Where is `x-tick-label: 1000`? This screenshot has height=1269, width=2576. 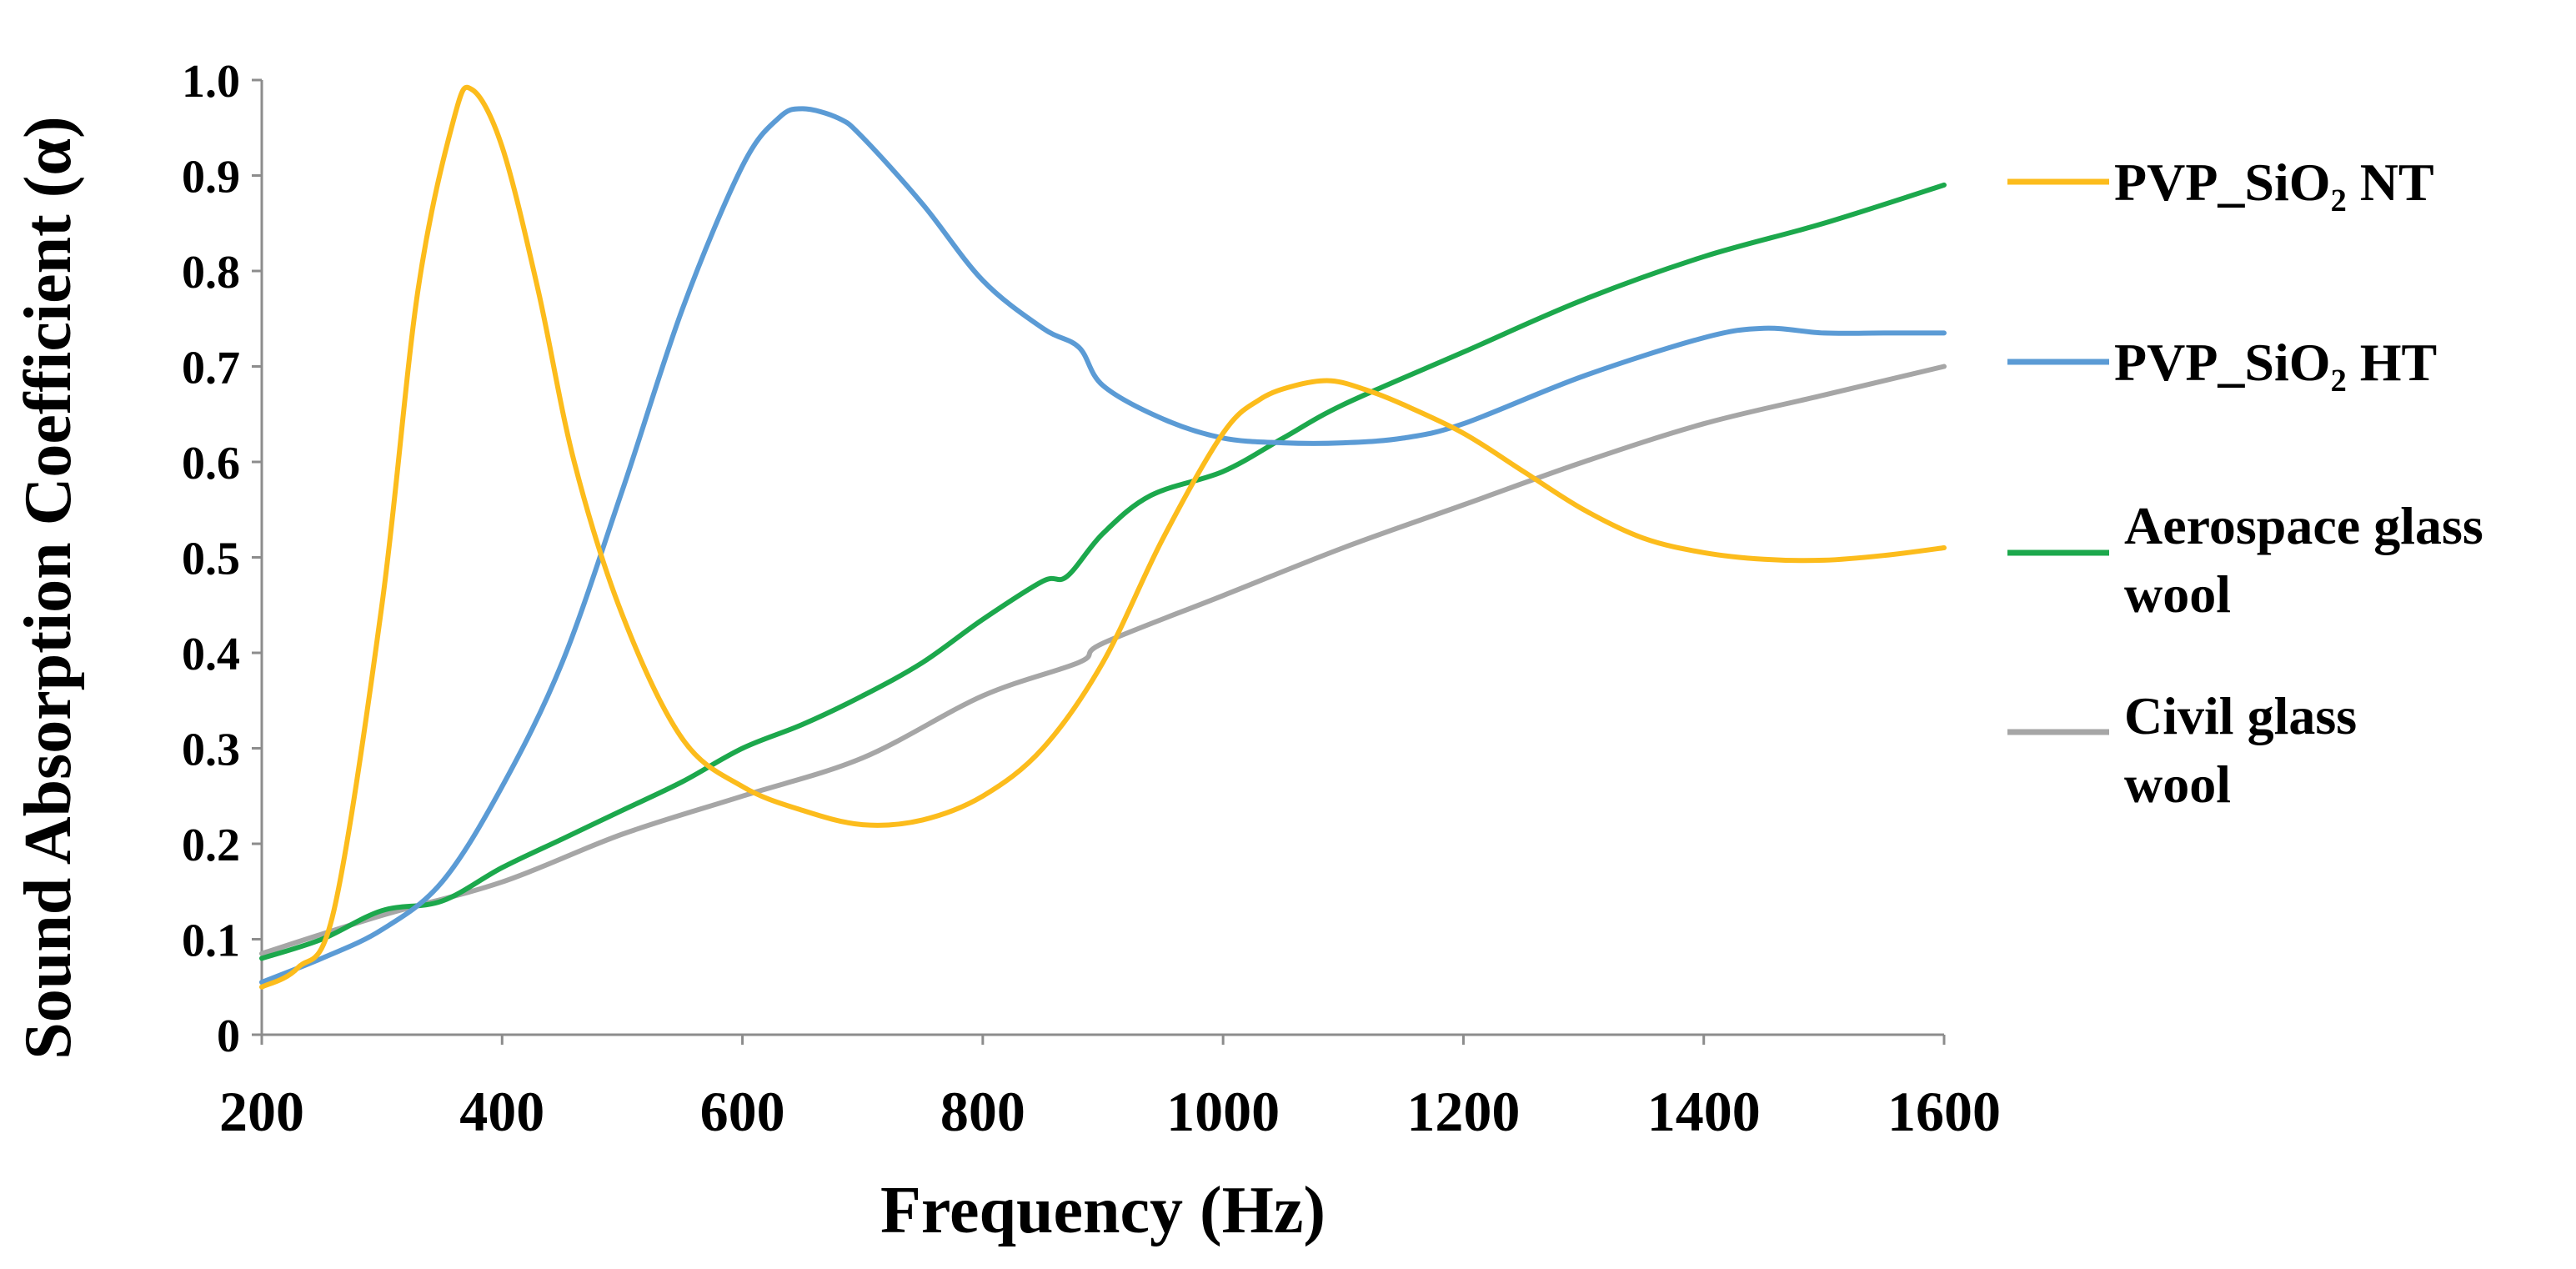 x-tick-label: 1000 is located at coordinates (1223, 1111).